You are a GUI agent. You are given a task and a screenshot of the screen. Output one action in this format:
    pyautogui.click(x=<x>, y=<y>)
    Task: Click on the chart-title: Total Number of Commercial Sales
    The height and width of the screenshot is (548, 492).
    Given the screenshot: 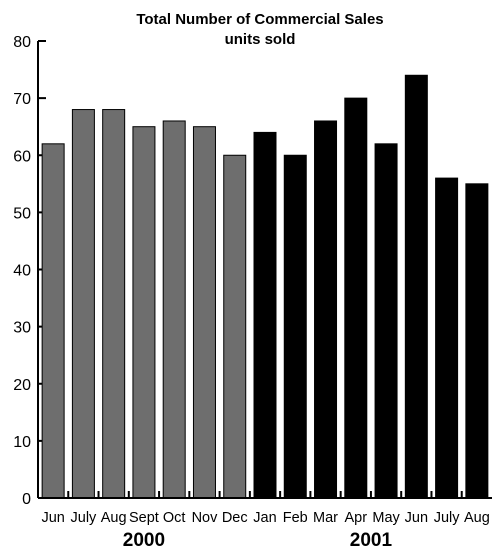 What is the action you would take?
    pyautogui.click(x=259, y=19)
    